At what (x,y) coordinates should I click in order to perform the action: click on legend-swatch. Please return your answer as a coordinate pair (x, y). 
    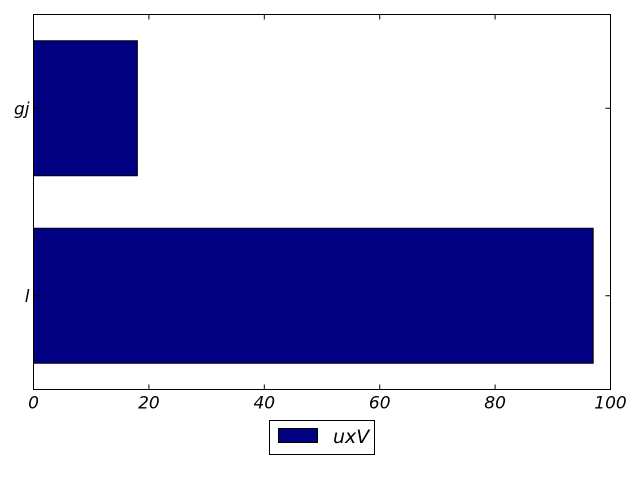
    Looking at the image, I should click on (298, 435).